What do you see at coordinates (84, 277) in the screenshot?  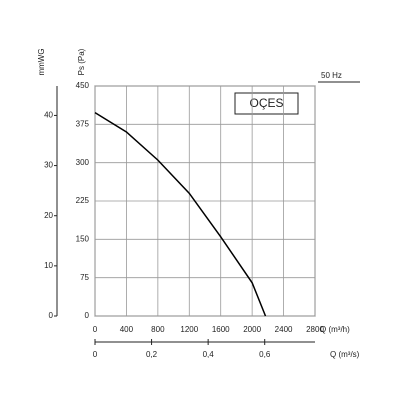 I see `y-tick-label: 75` at bounding box center [84, 277].